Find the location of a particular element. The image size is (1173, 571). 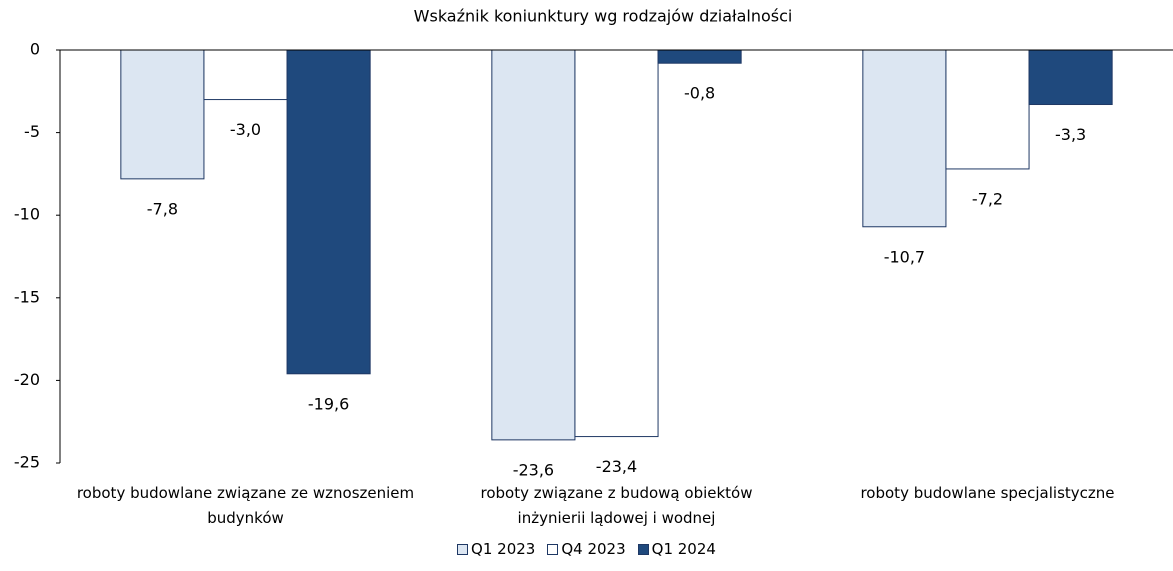

legend: Q1 2023 Q4 2023 Q1 2024 is located at coordinates (586, 549).